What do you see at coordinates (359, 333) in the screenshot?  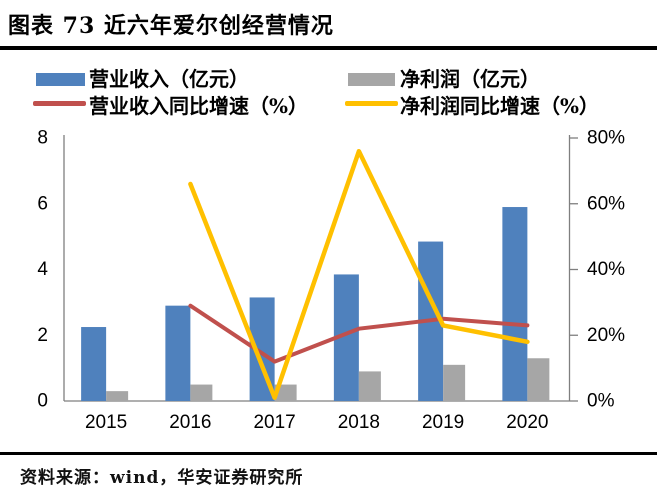 I see `revenue-growth-line` at bounding box center [359, 333].